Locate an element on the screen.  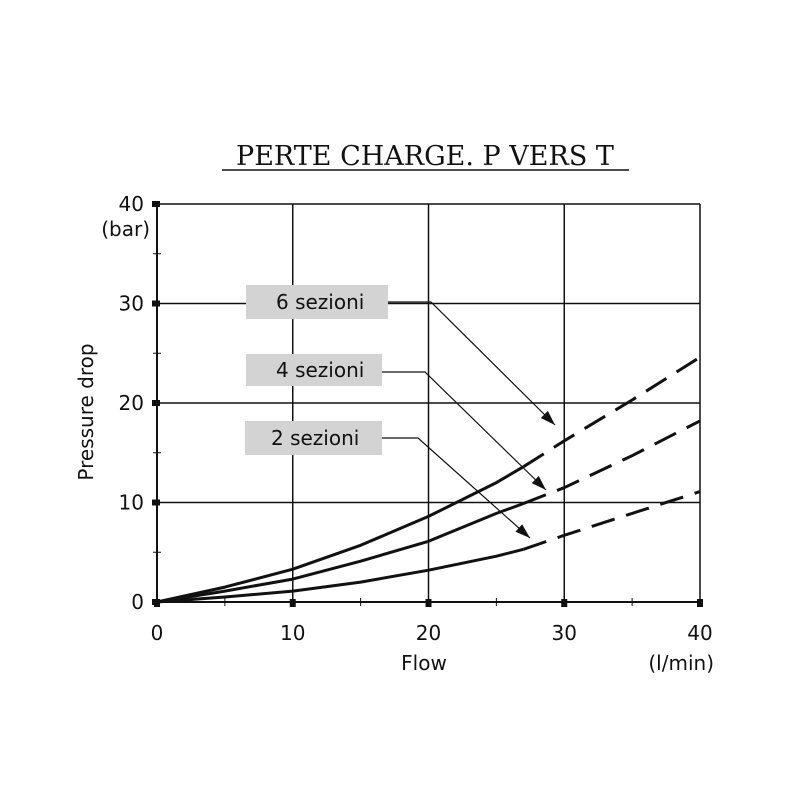
chart-title: PERTE CHARGE. P VERS T is located at coordinates (425, 156).